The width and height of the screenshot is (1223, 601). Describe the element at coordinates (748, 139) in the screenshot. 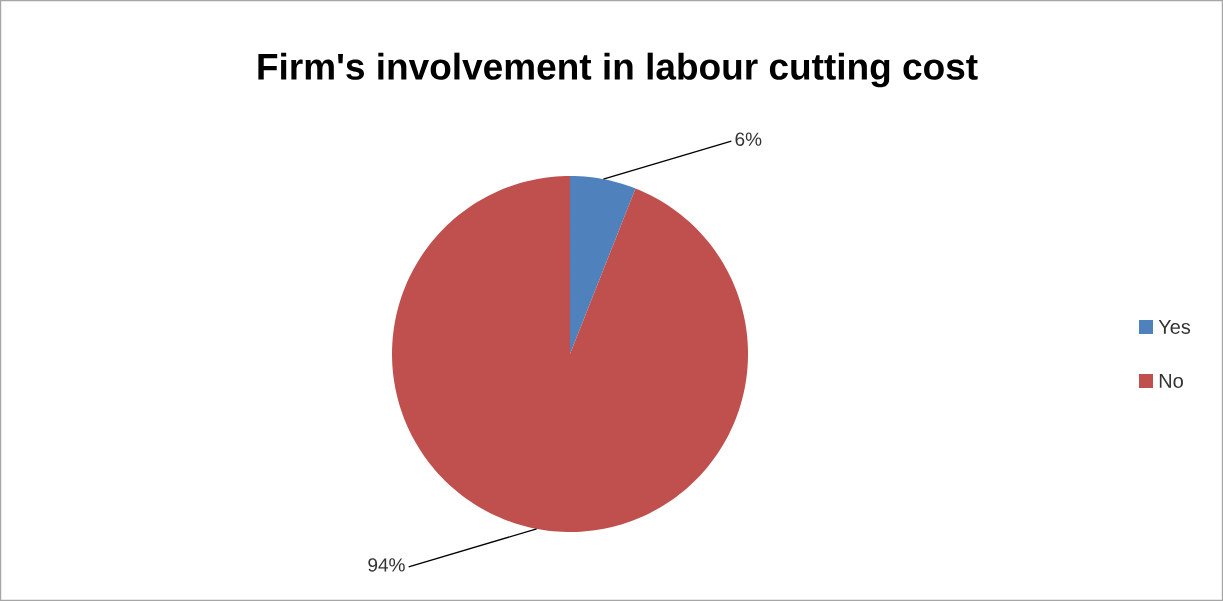

I see `data-label: 6%` at that location.